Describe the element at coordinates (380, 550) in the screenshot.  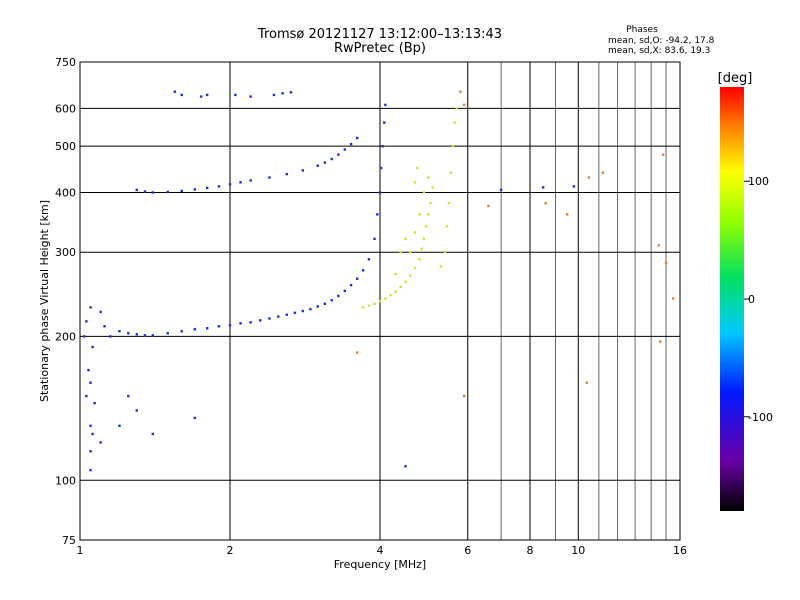
I see `x-tick-label-2: 4` at that location.